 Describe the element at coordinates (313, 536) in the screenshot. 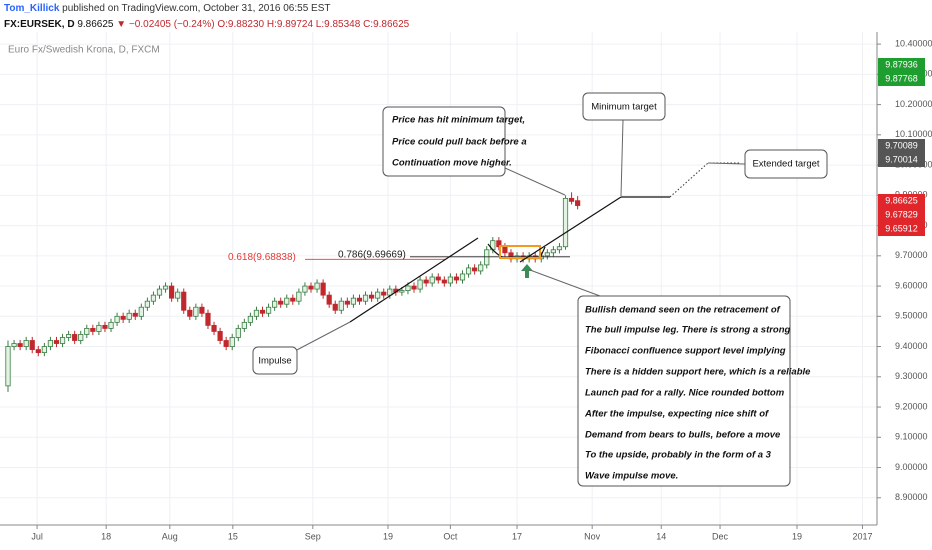

I see `x-tick-label: Sep` at that location.